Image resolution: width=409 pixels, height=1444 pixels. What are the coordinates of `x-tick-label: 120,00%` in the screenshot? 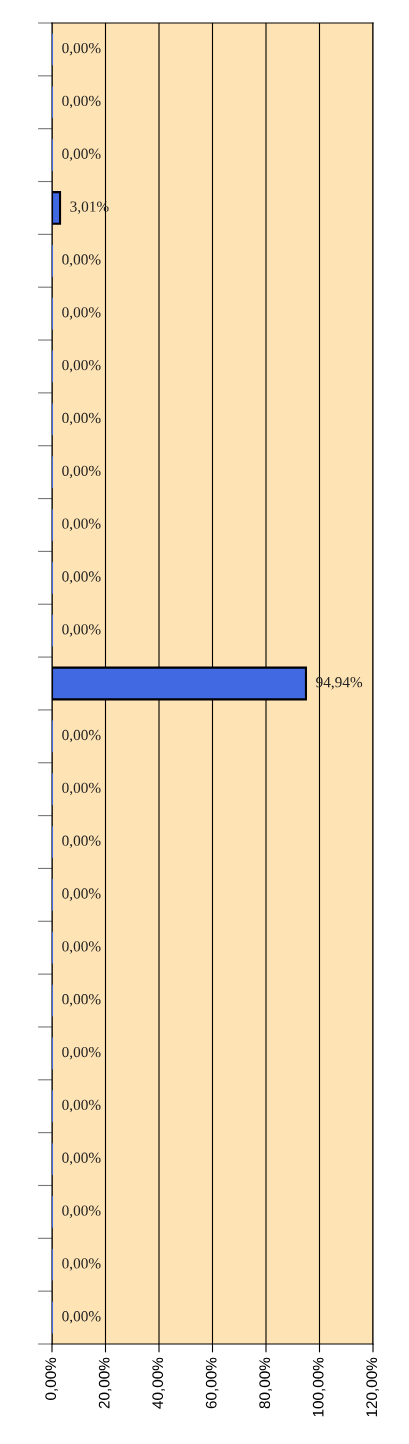 It's located at (372, 1387).